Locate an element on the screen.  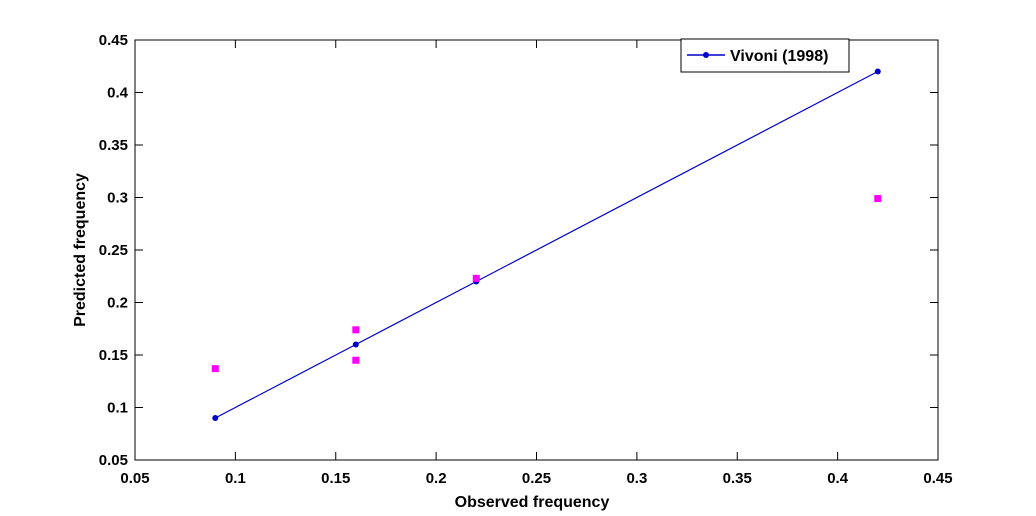
x-tick-labels: 0.05 0.1 0.15 0.2 0.25 0.3 0.35 0.4 0.45 is located at coordinates (536, 478).